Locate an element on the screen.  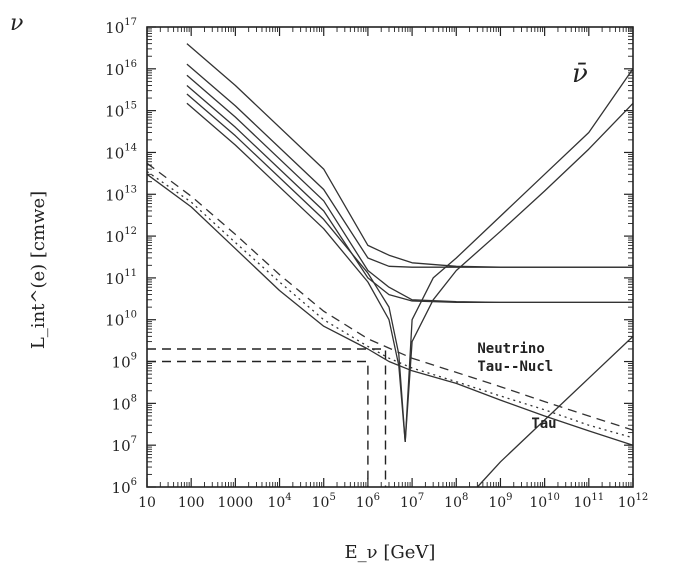
x-tick-labels: 10 100 1000 10⁴ 10⁵ 10⁶ 10⁷ 10⁸ 10⁹ 10¹⁰ 10¹¹ 10¹² is located at coordinates (393, 501).